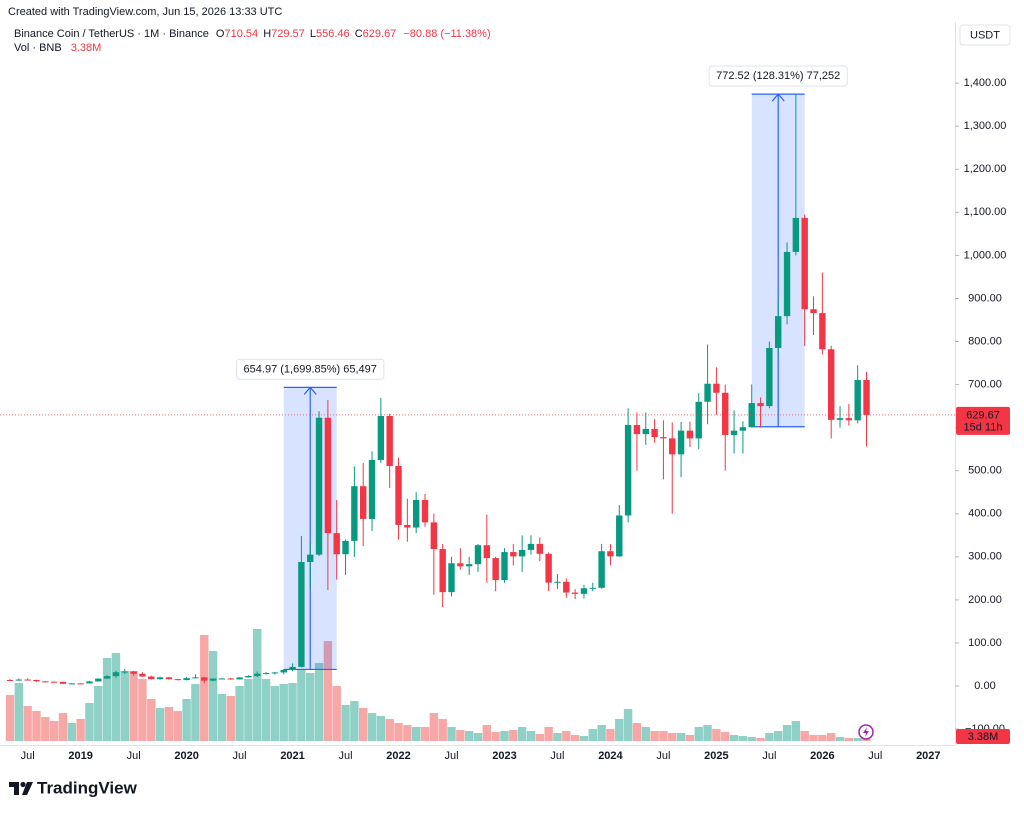 This screenshot has height=813, width=1024. What do you see at coordinates (716, 756) in the screenshot?
I see `x-tick-label: 2025` at bounding box center [716, 756].